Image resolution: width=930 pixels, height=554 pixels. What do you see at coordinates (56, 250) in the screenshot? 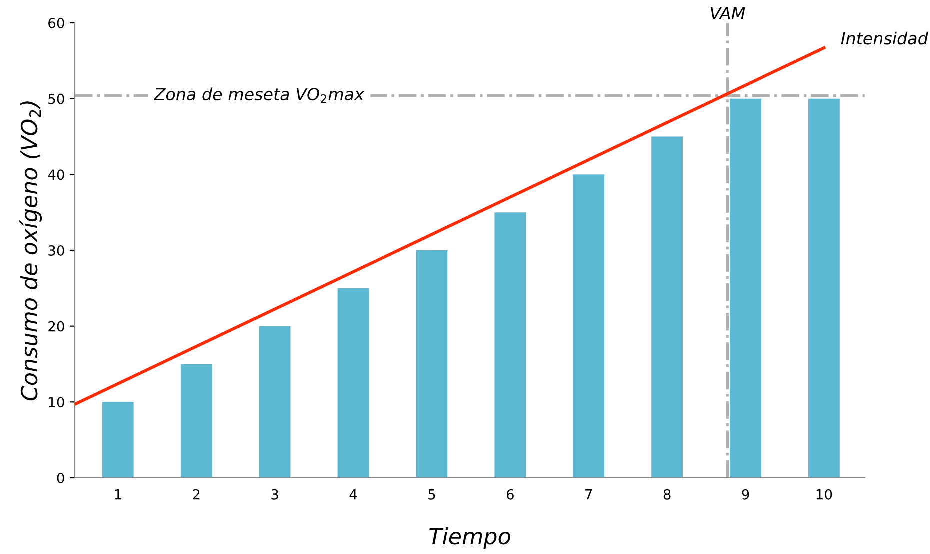
I see `y-tick-label: 30` at bounding box center [56, 250].